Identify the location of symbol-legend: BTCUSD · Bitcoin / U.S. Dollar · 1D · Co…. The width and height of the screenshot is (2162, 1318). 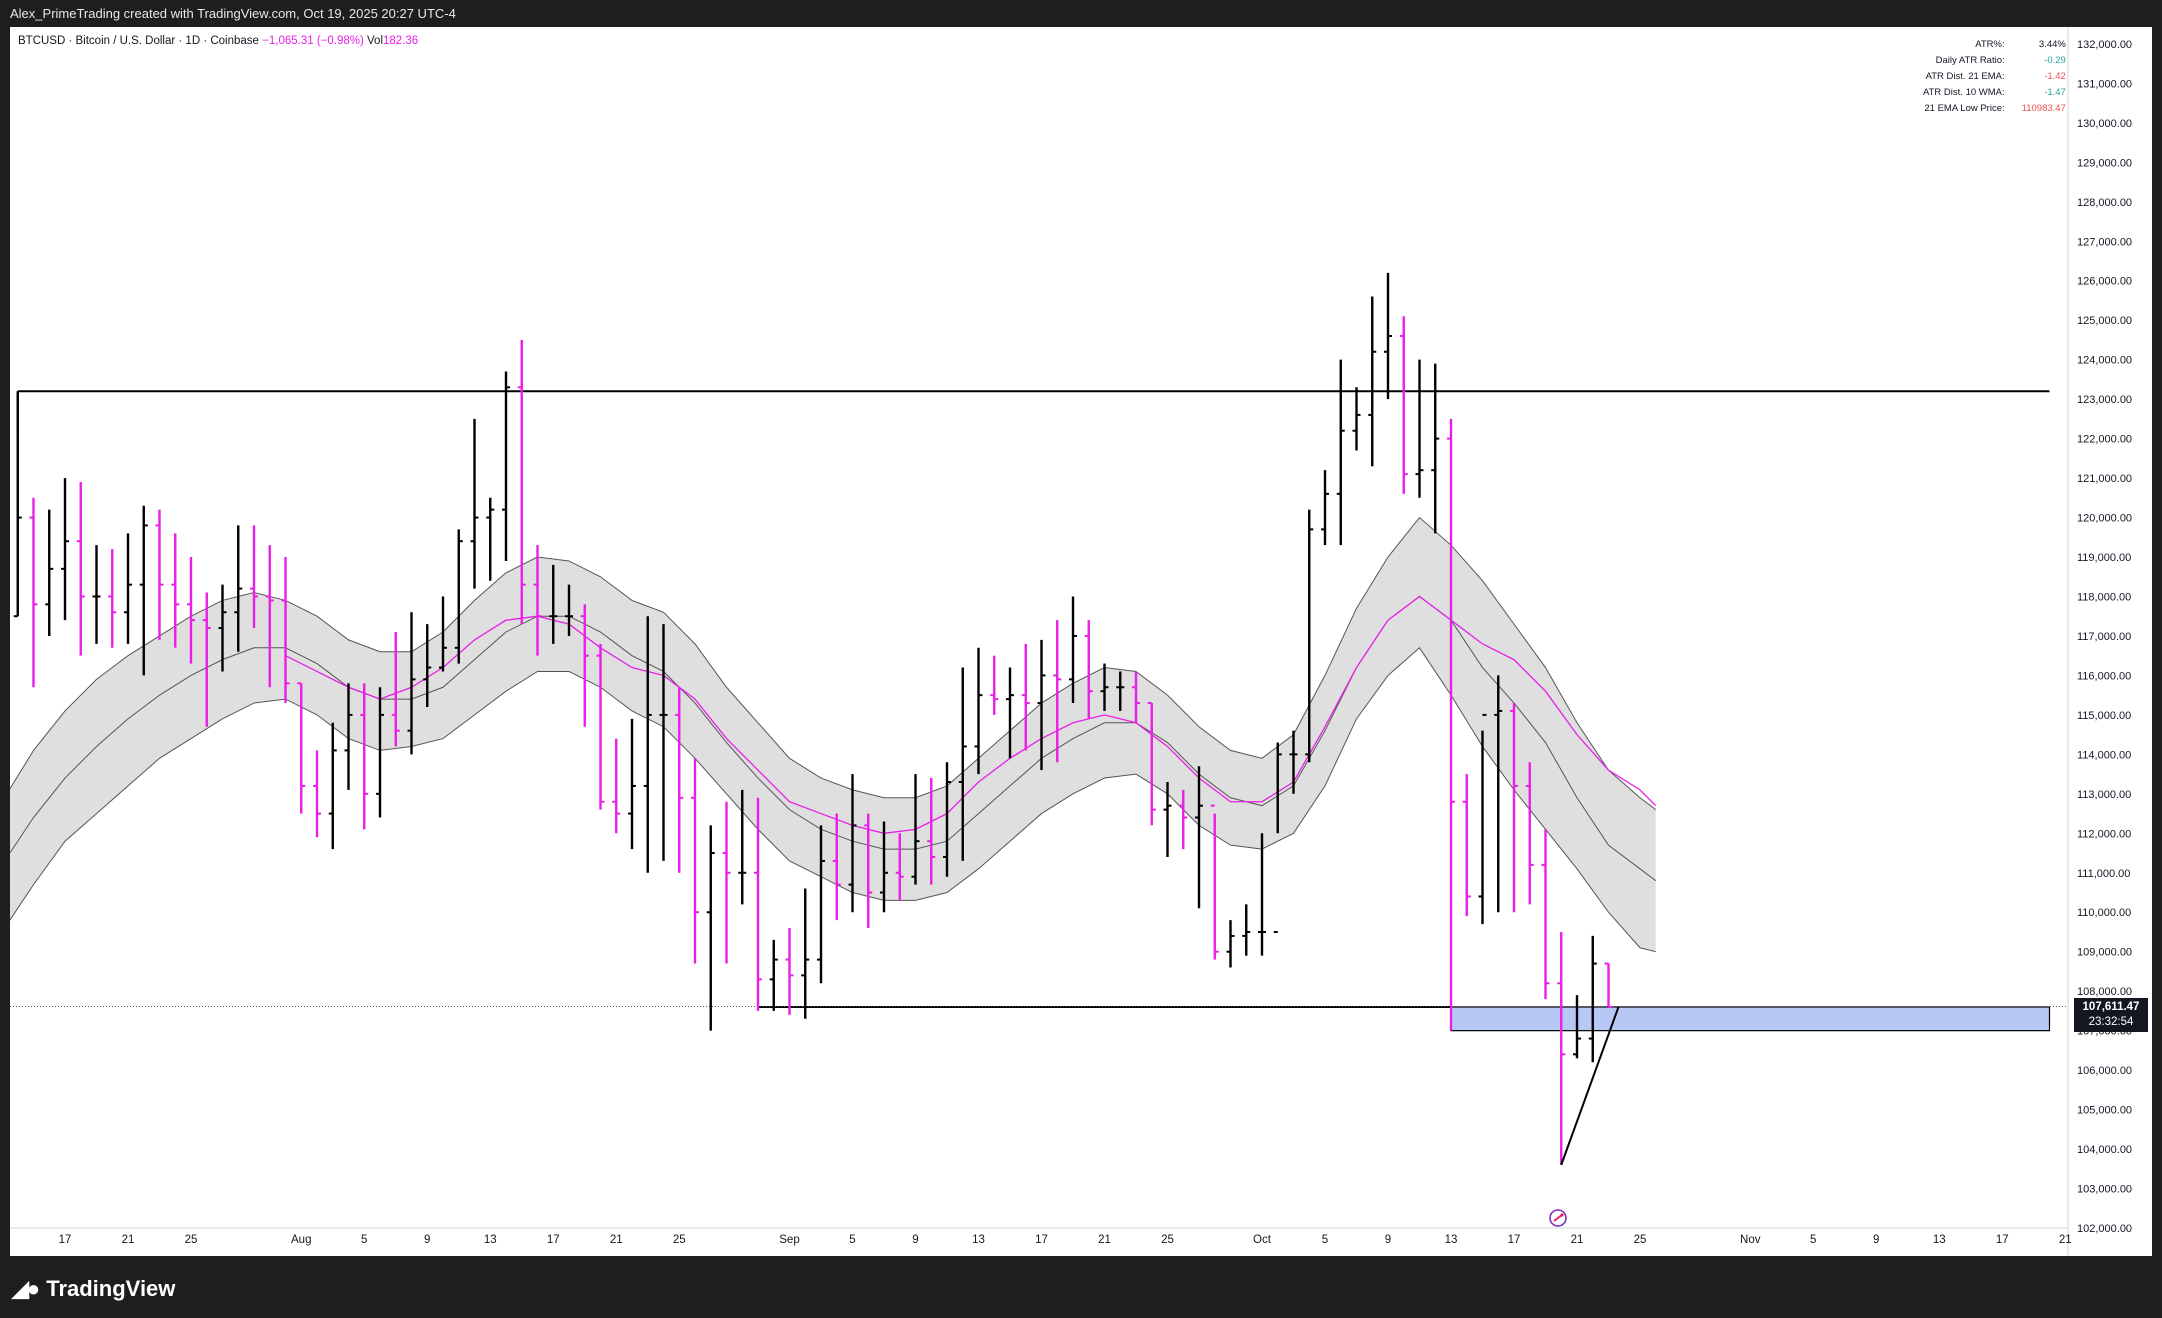
(218, 41).